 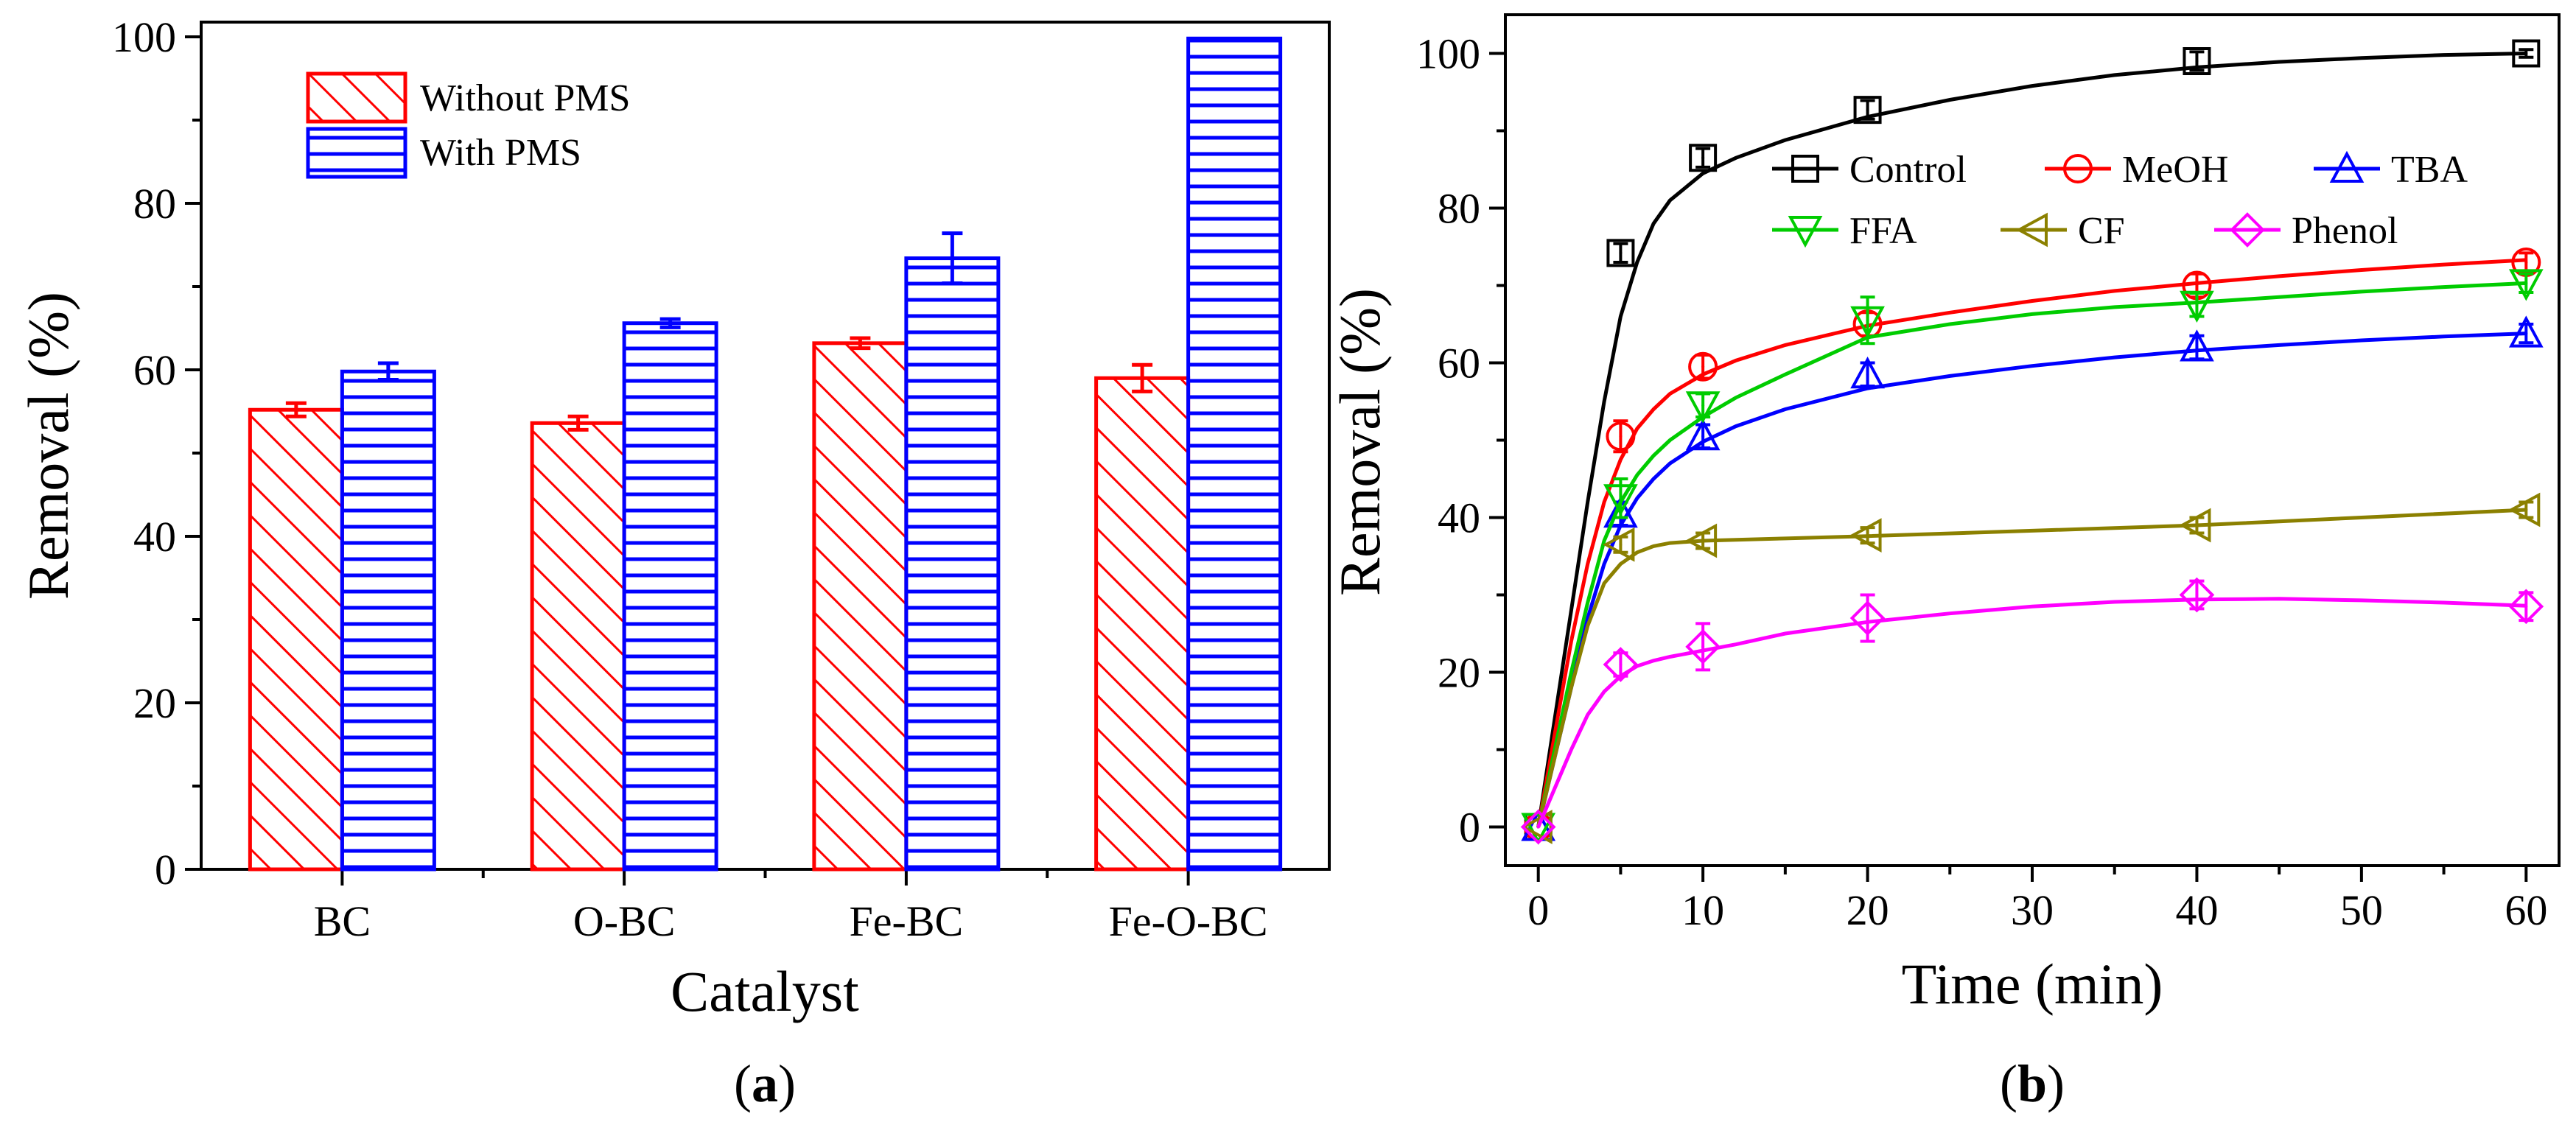 I want to click on x-tick-label: 30, so click(x=2032, y=910).